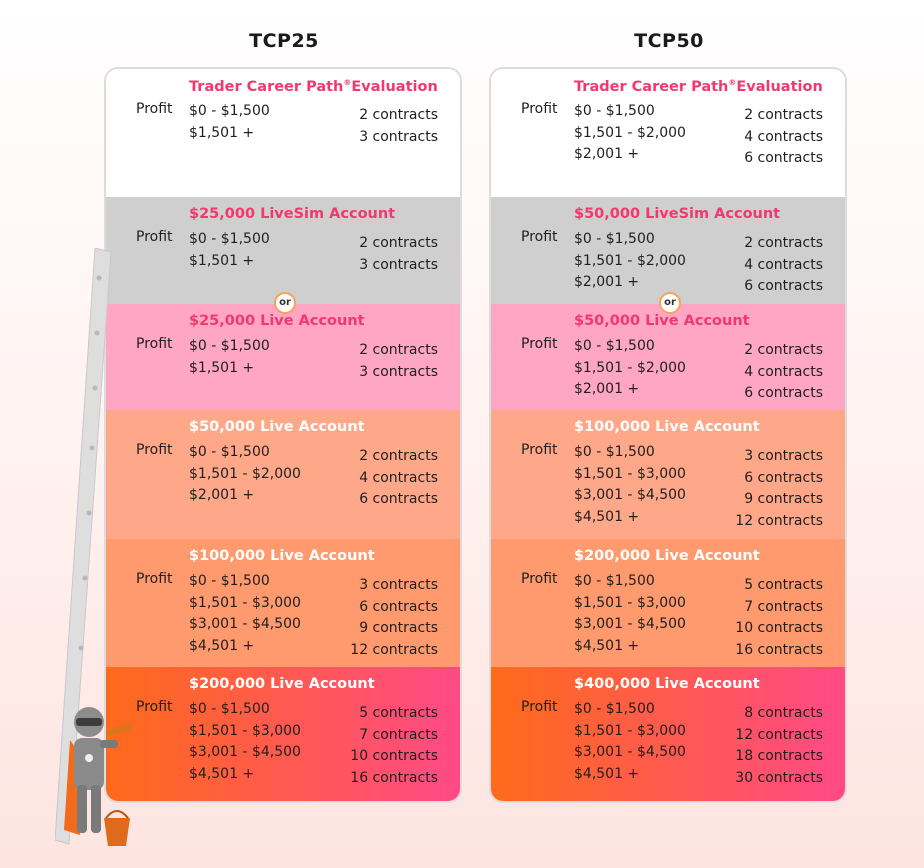 This screenshot has height=868, width=924. What do you see at coordinates (779, 756) in the screenshot?
I see `contract-count: 18 contracts` at bounding box center [779, 756].